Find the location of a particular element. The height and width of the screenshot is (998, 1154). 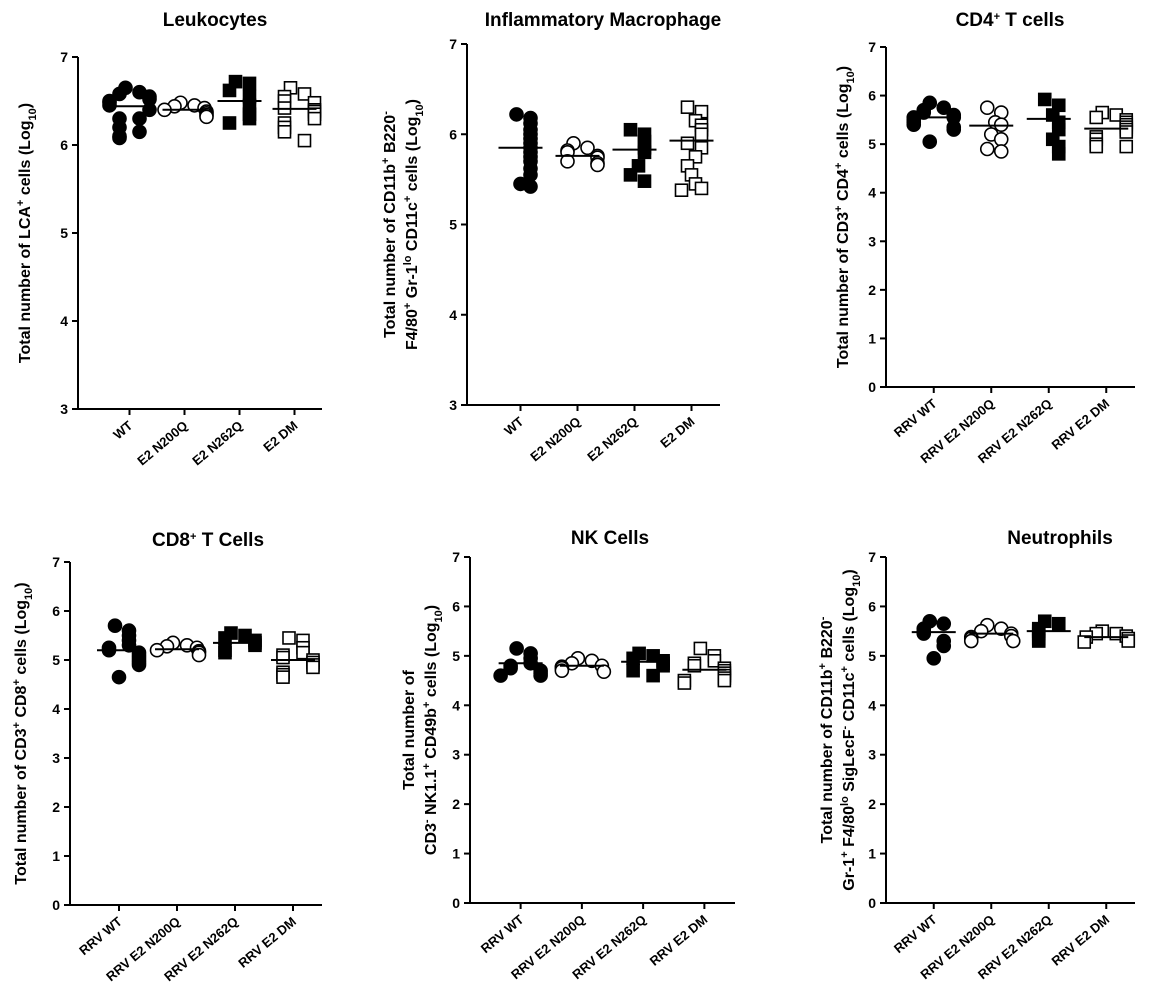

x-category-label: E2 N200Q is located at coordinates (555, 439).